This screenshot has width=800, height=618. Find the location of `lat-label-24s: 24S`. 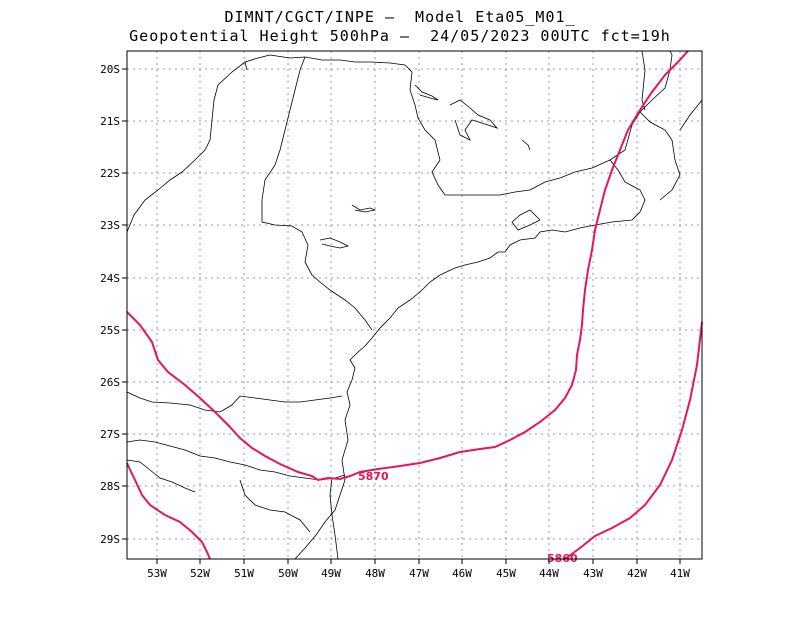

lat-label-24s: 24S is located at coordinates (110, 278).